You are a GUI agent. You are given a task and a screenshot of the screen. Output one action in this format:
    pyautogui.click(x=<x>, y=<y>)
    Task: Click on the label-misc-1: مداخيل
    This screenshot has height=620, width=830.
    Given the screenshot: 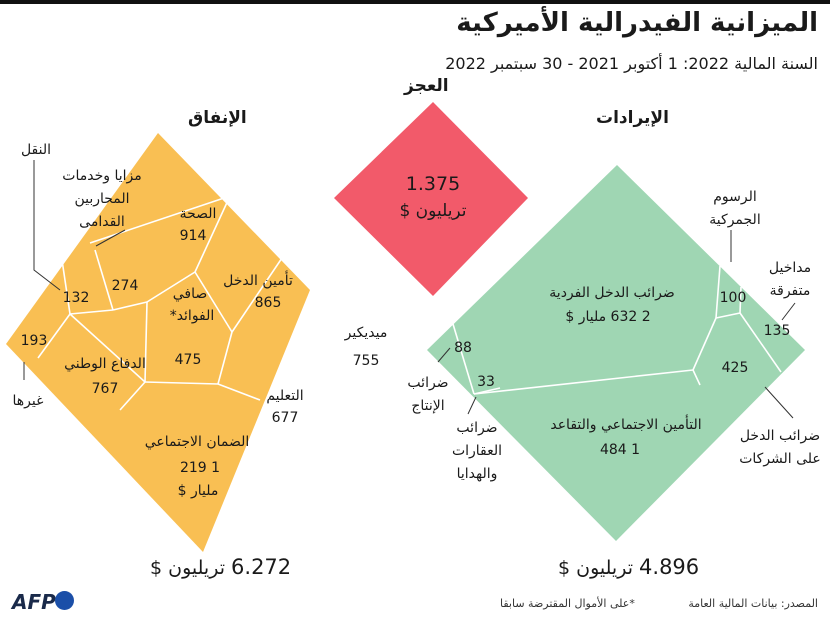 What is the action you would take?
    pyautogui.click(x=790, y=268)
    